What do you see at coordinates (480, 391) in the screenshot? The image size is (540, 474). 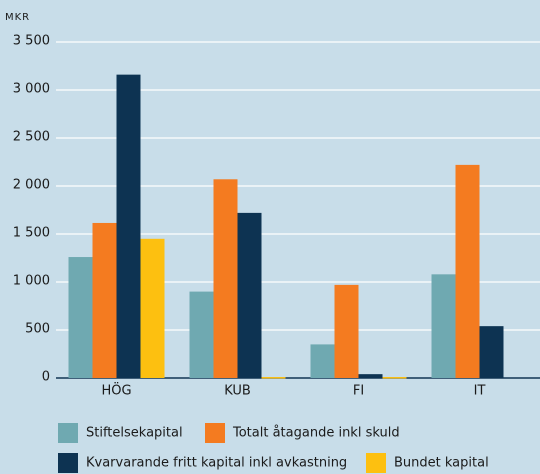 I see `x-tick-label: IT` at bounding box center [480, 391].